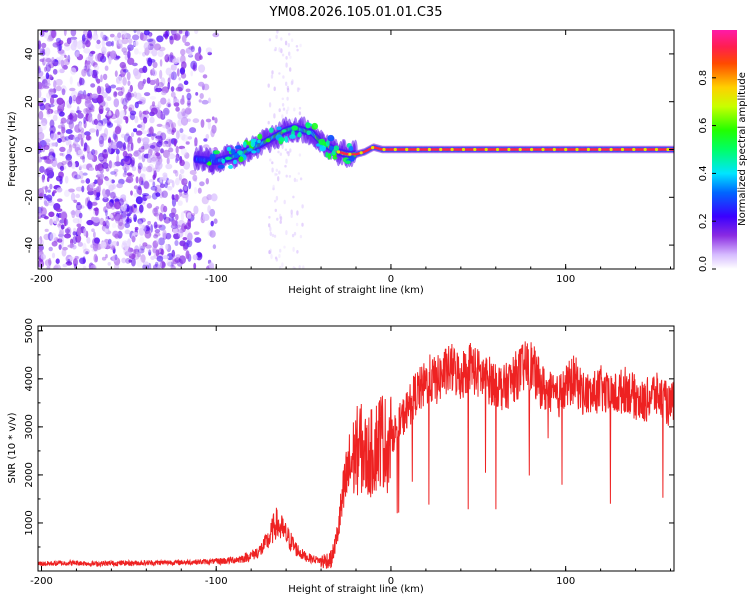 This screenshot has width=750, height=600. What do you see at coordinates (29, 378) in the screenshot?
I see `y-tick-label: 4000` at bounding box center [29, 378].